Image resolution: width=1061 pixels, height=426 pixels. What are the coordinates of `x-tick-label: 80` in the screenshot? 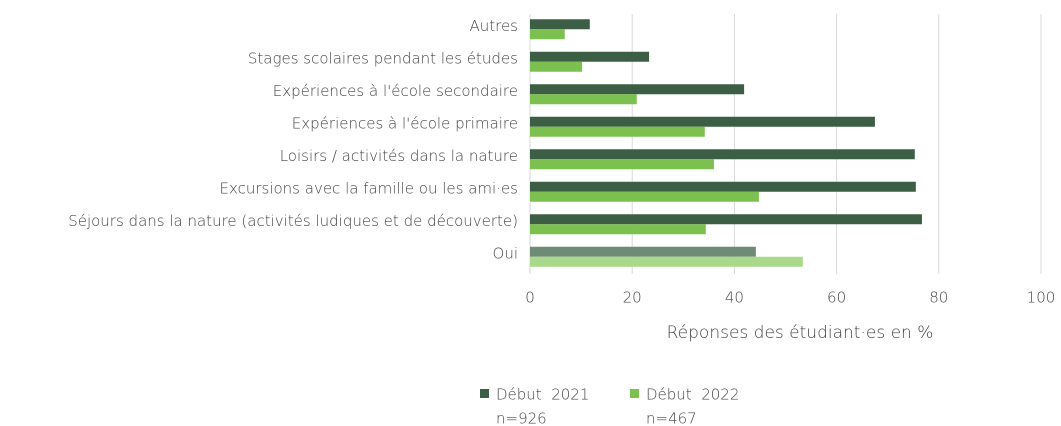 It's located at (938, 298).